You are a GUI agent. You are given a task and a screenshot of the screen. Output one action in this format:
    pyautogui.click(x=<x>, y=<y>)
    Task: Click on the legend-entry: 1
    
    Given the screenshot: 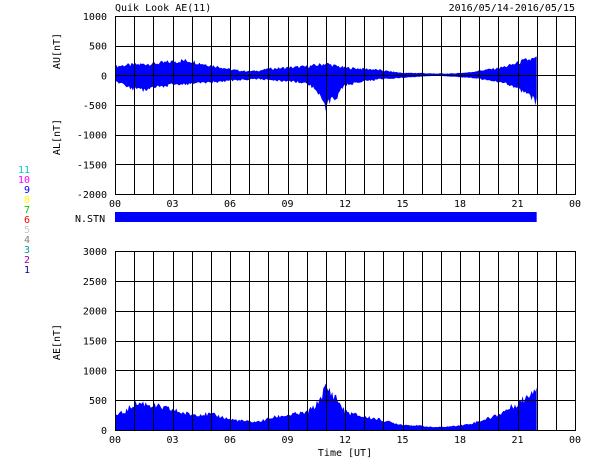 What is the action you would take?
    pyautogui.click(x=27, y=270)
    